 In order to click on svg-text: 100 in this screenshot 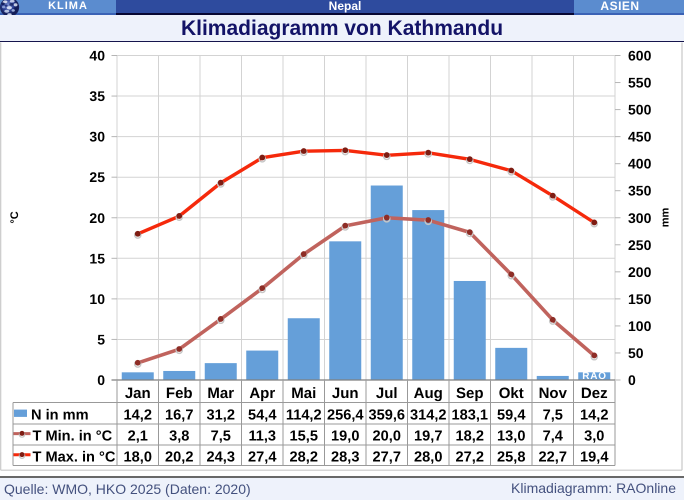, I will do `click(640, 326)`.